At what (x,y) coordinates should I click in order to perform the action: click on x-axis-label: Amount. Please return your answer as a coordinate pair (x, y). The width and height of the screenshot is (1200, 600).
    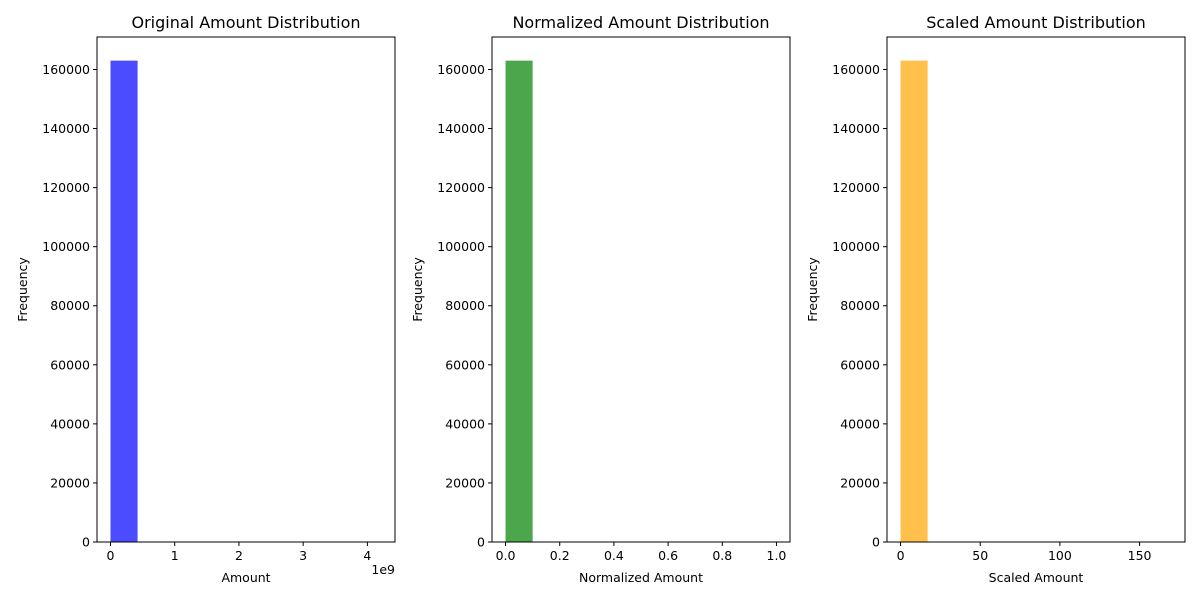
    Looking at the image, I should click on (245, 577).